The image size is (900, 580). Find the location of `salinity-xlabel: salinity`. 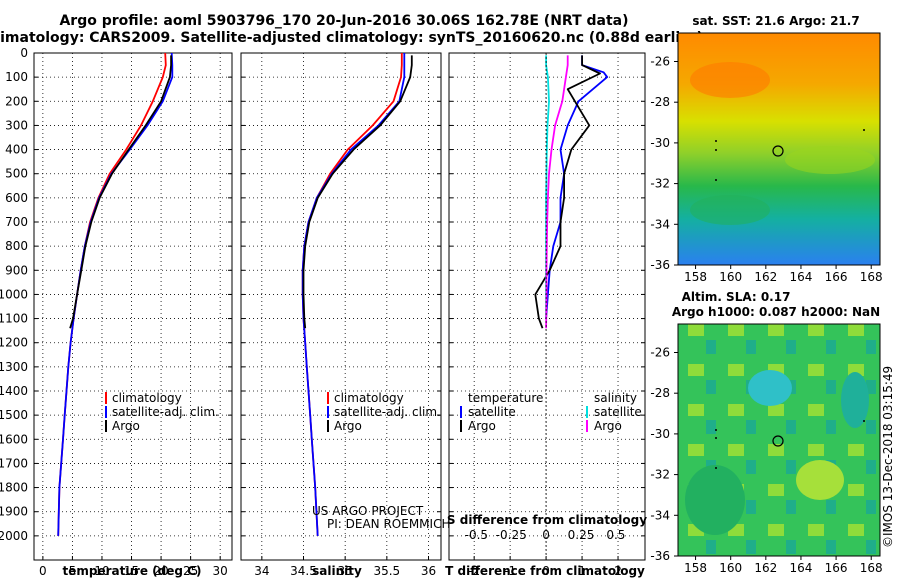

salinity-xlabel: salinity is located at coordinates (337, 571).